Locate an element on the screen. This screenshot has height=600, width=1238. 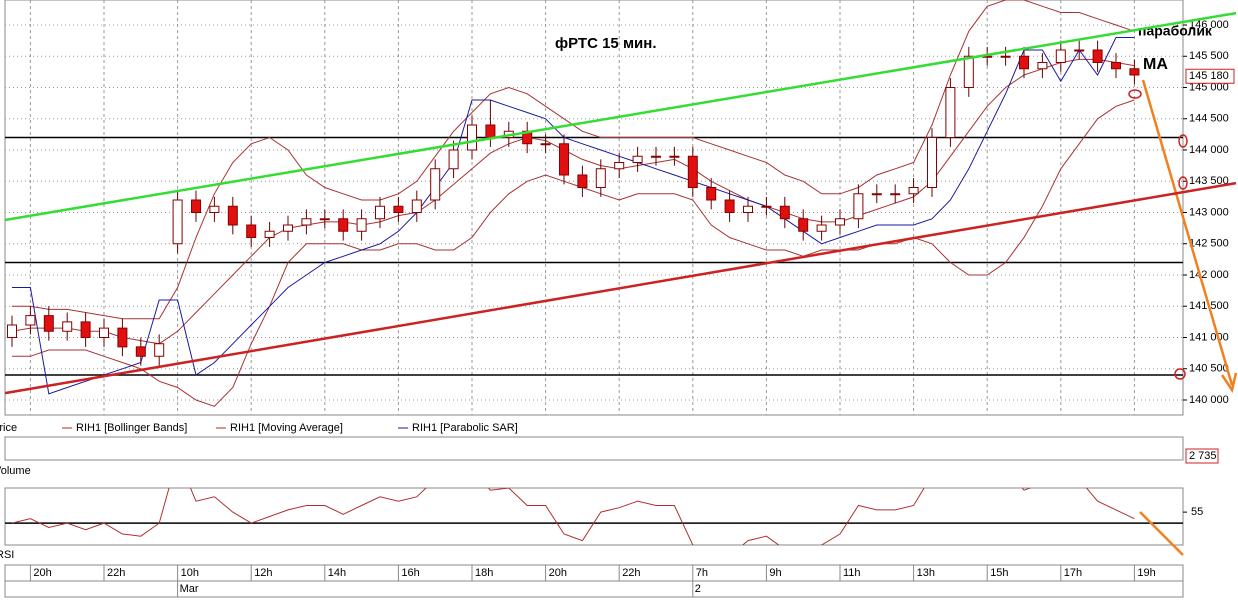
y-tick-label: 144 500 is located at coordinates (1209, 119).